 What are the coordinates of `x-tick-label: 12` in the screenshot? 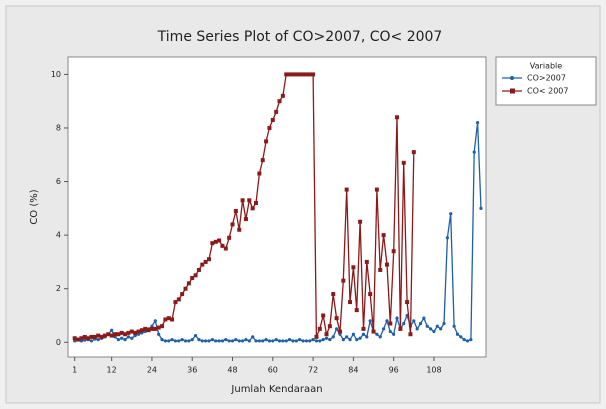 It's located at (112, 370).